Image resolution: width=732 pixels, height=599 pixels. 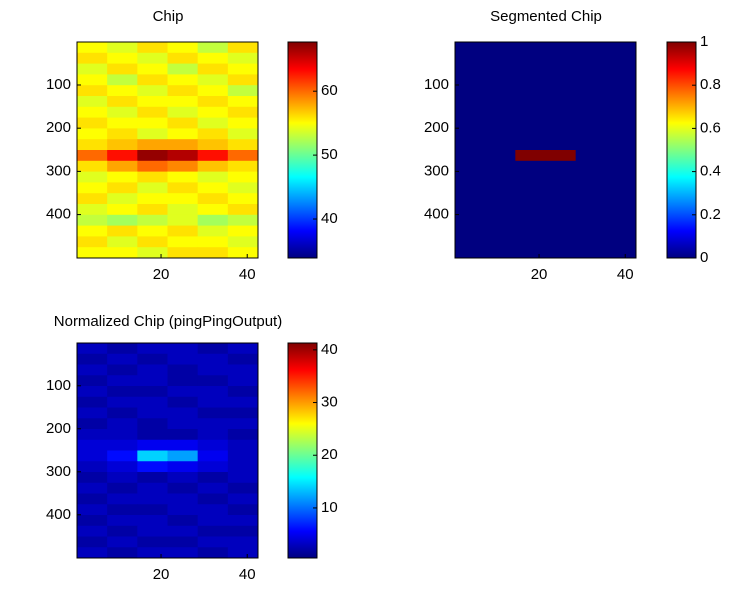 I want to click on colorbar-tick-label: 60, so click(x=329, y=90).